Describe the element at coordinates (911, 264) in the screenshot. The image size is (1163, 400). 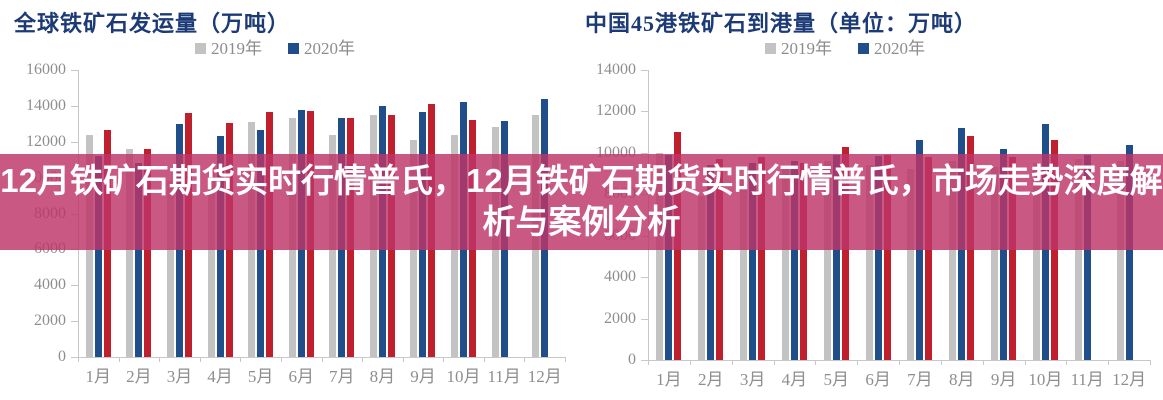
I see `bar-2019年-7月` at that location.